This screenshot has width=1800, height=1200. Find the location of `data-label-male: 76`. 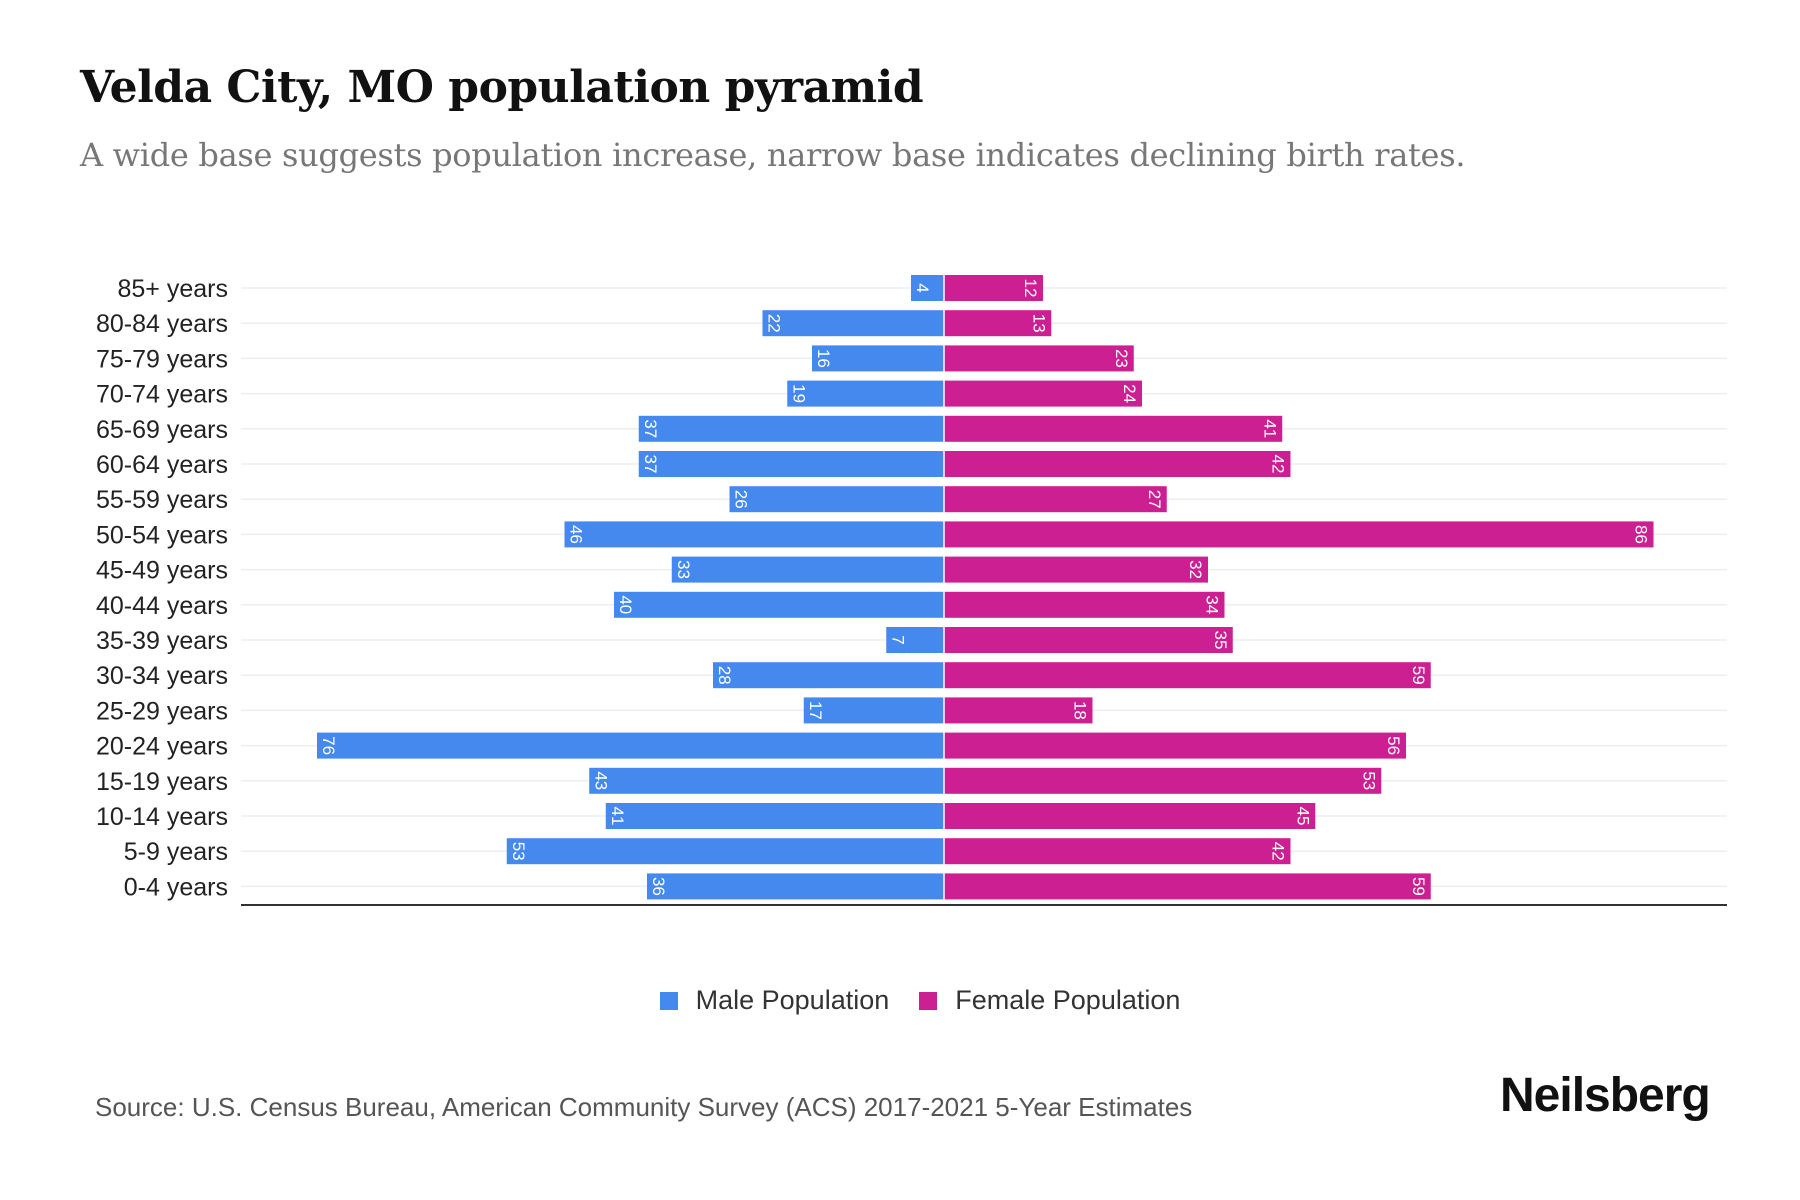

data-label-male: 76 is located at coordinates (328, 745).